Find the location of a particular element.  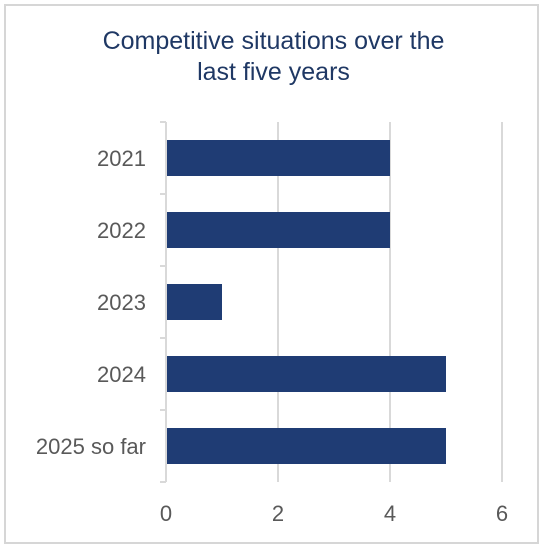

x-tick-label: 2 is located at coordinates (278, 513).